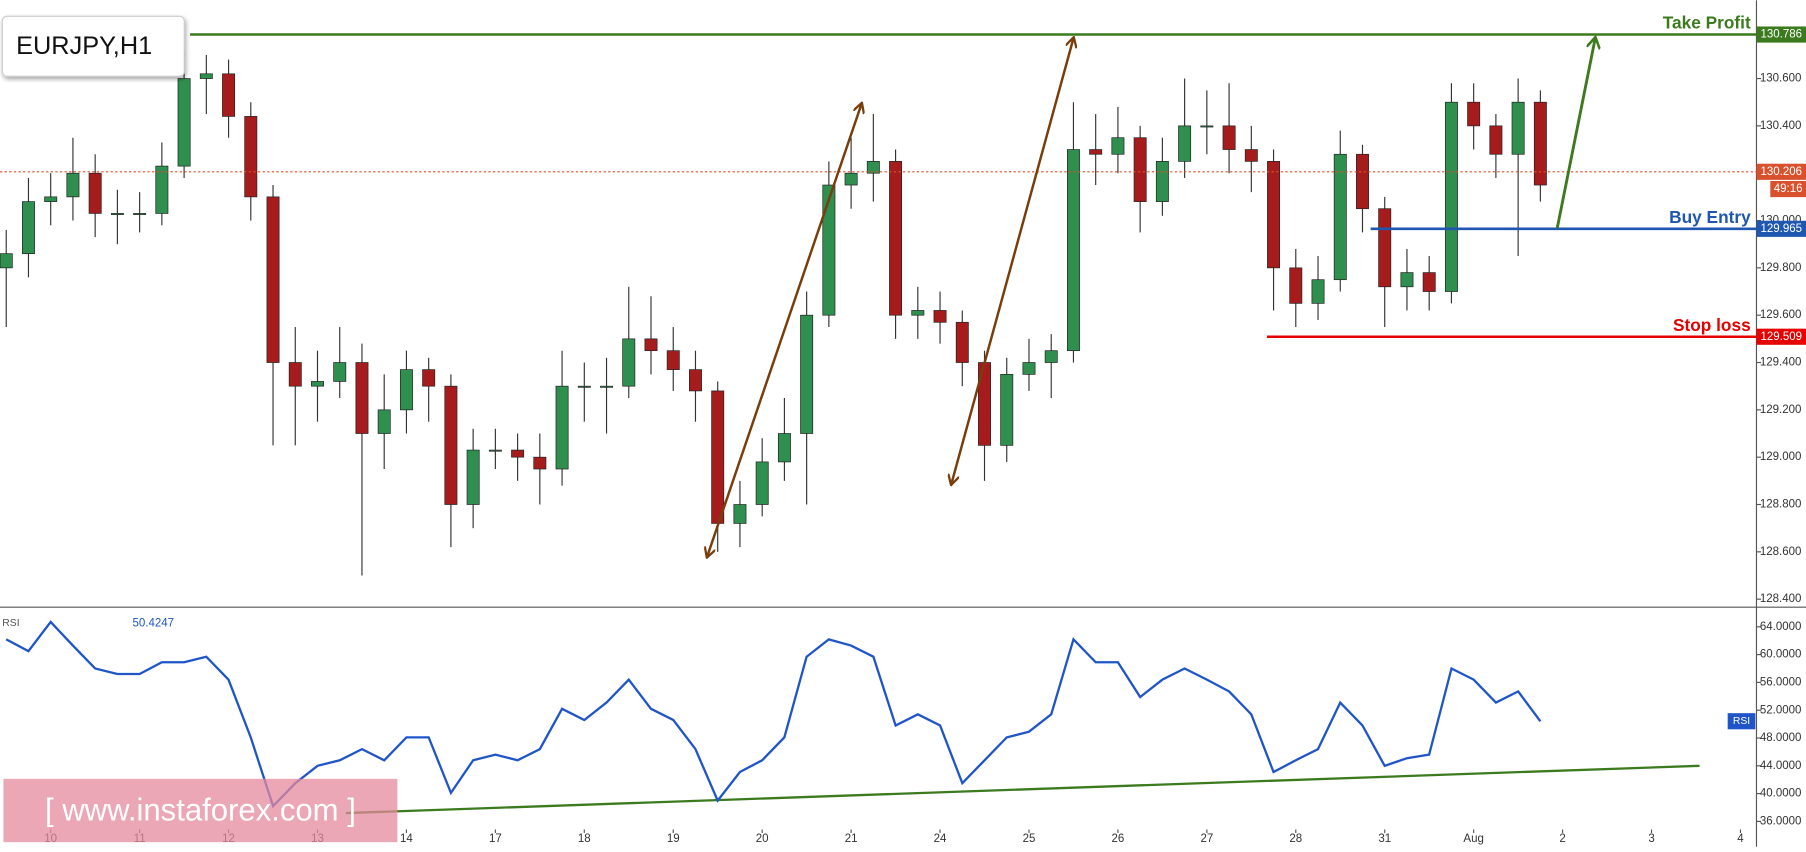 This screenshot has width=1806, height=852. What do you see at coordinates (495, 839) in the screenshot?
I see `x-tick-label: 17` at bounding box center [495, 839].